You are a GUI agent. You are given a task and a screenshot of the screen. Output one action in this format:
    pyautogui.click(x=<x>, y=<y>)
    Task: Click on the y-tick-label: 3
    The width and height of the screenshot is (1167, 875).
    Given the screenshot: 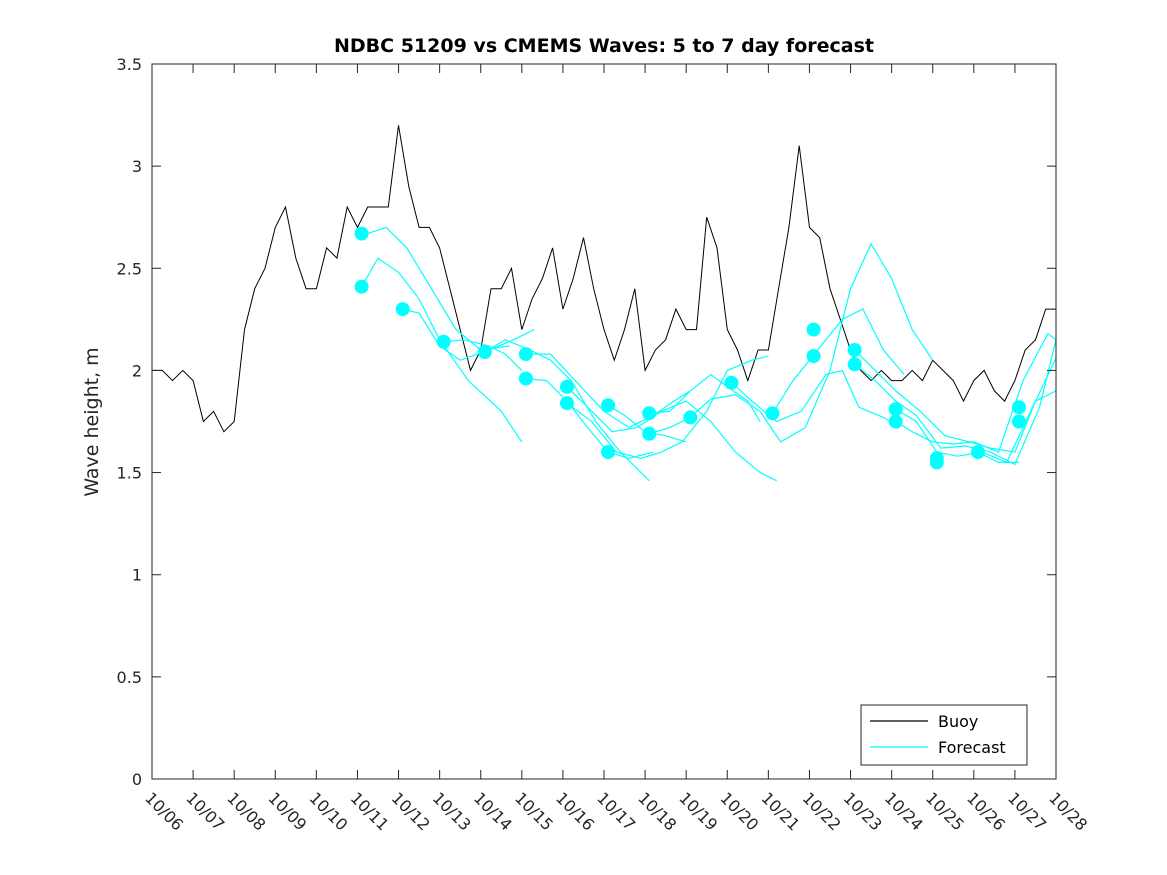 What is the action you would take?
    pyautogui.click(x=137, y=166)
    